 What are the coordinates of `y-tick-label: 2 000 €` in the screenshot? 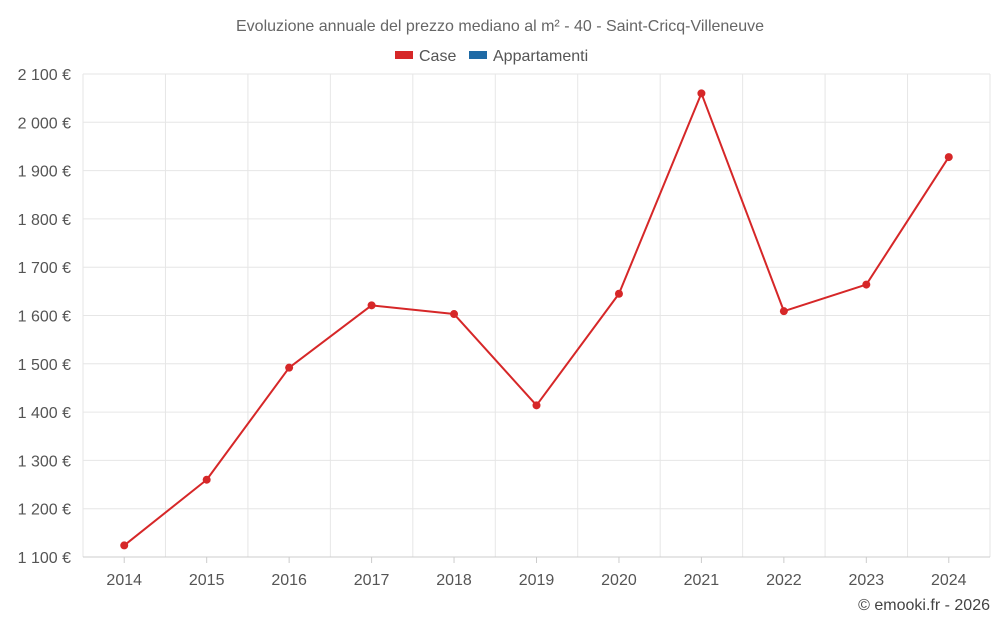 It's located at (44, 123).